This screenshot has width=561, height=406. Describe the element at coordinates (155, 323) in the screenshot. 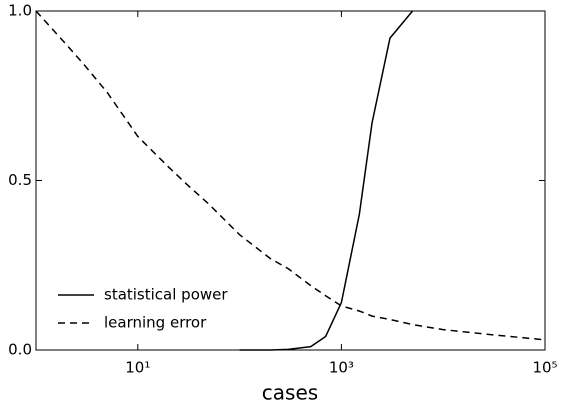

I see `legend-label: learning error` at that location.